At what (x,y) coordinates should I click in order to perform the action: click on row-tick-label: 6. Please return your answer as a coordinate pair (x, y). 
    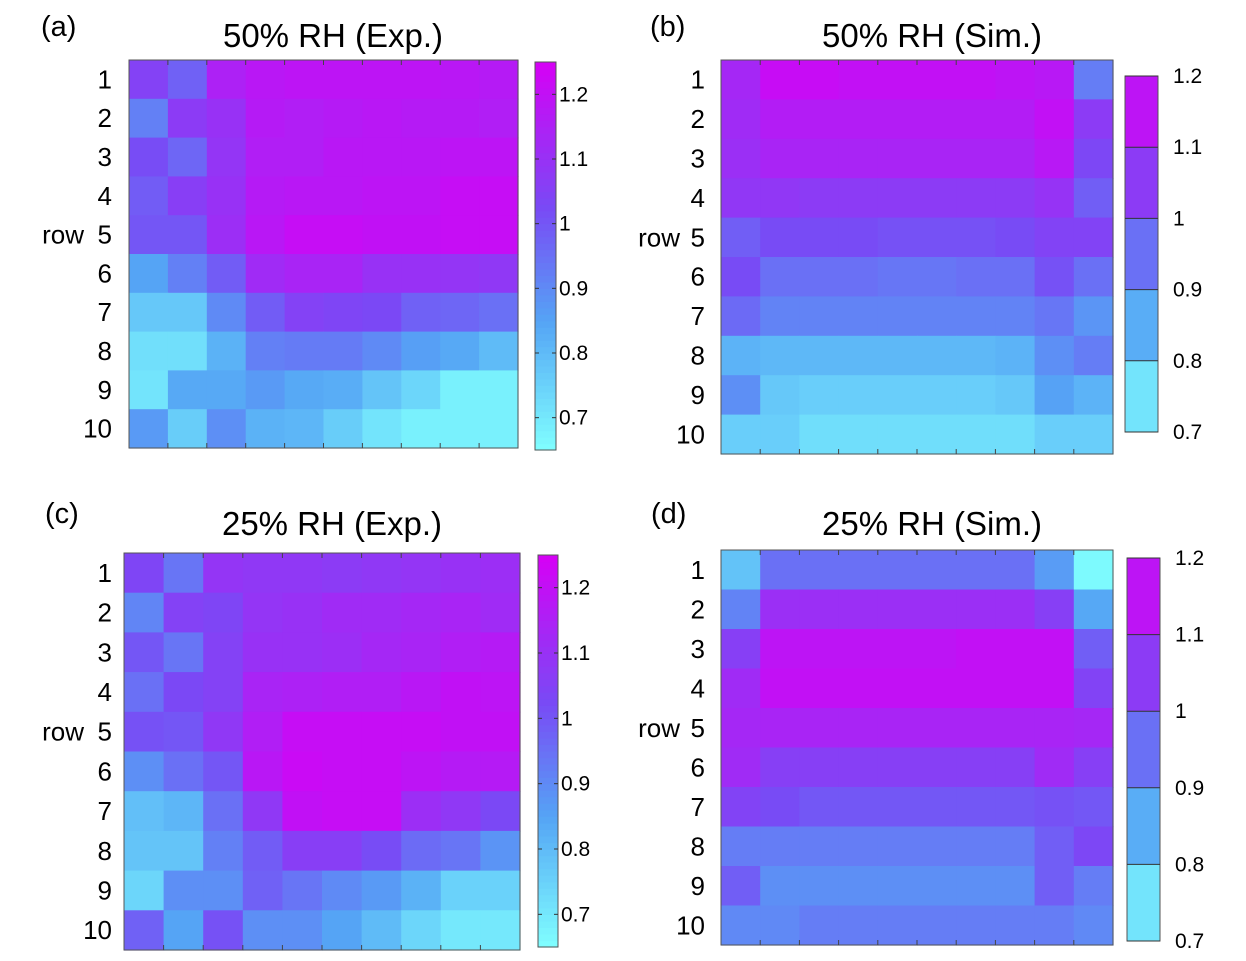
    Looking at the image, I should click on (698, 767).